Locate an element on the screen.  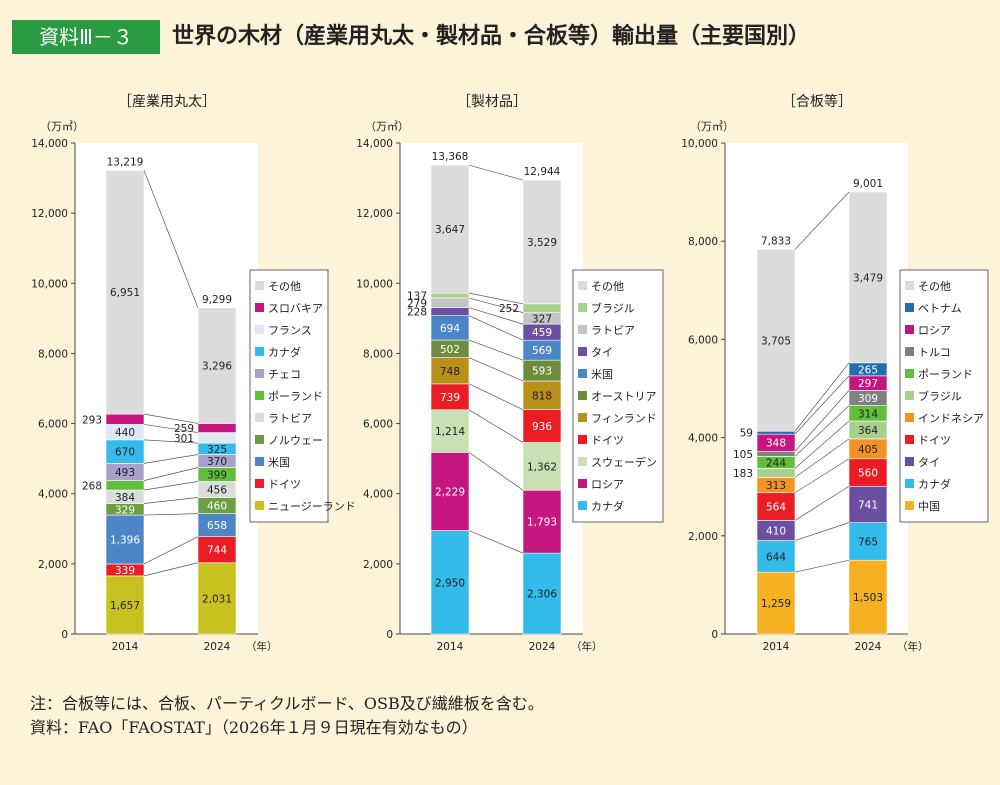
data-label: 564 is located at coordinates (776, 508).